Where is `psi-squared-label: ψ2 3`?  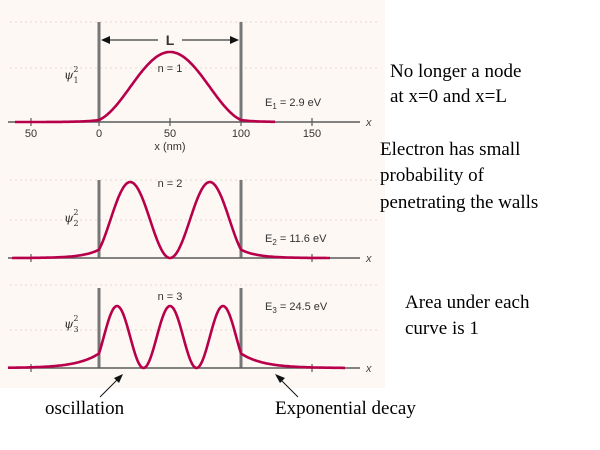 psi-squared-label: ψ2 3 is located at coordinates (71, 324).